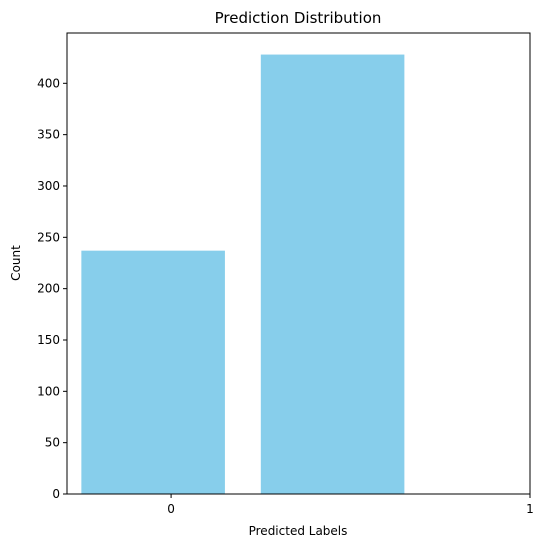 Image resolution: width=545 pixels, height=547 pixels. Describe the element at coordinates (48, 289) in the screenshot. I see `y-tick-label-4: 200` at that location.